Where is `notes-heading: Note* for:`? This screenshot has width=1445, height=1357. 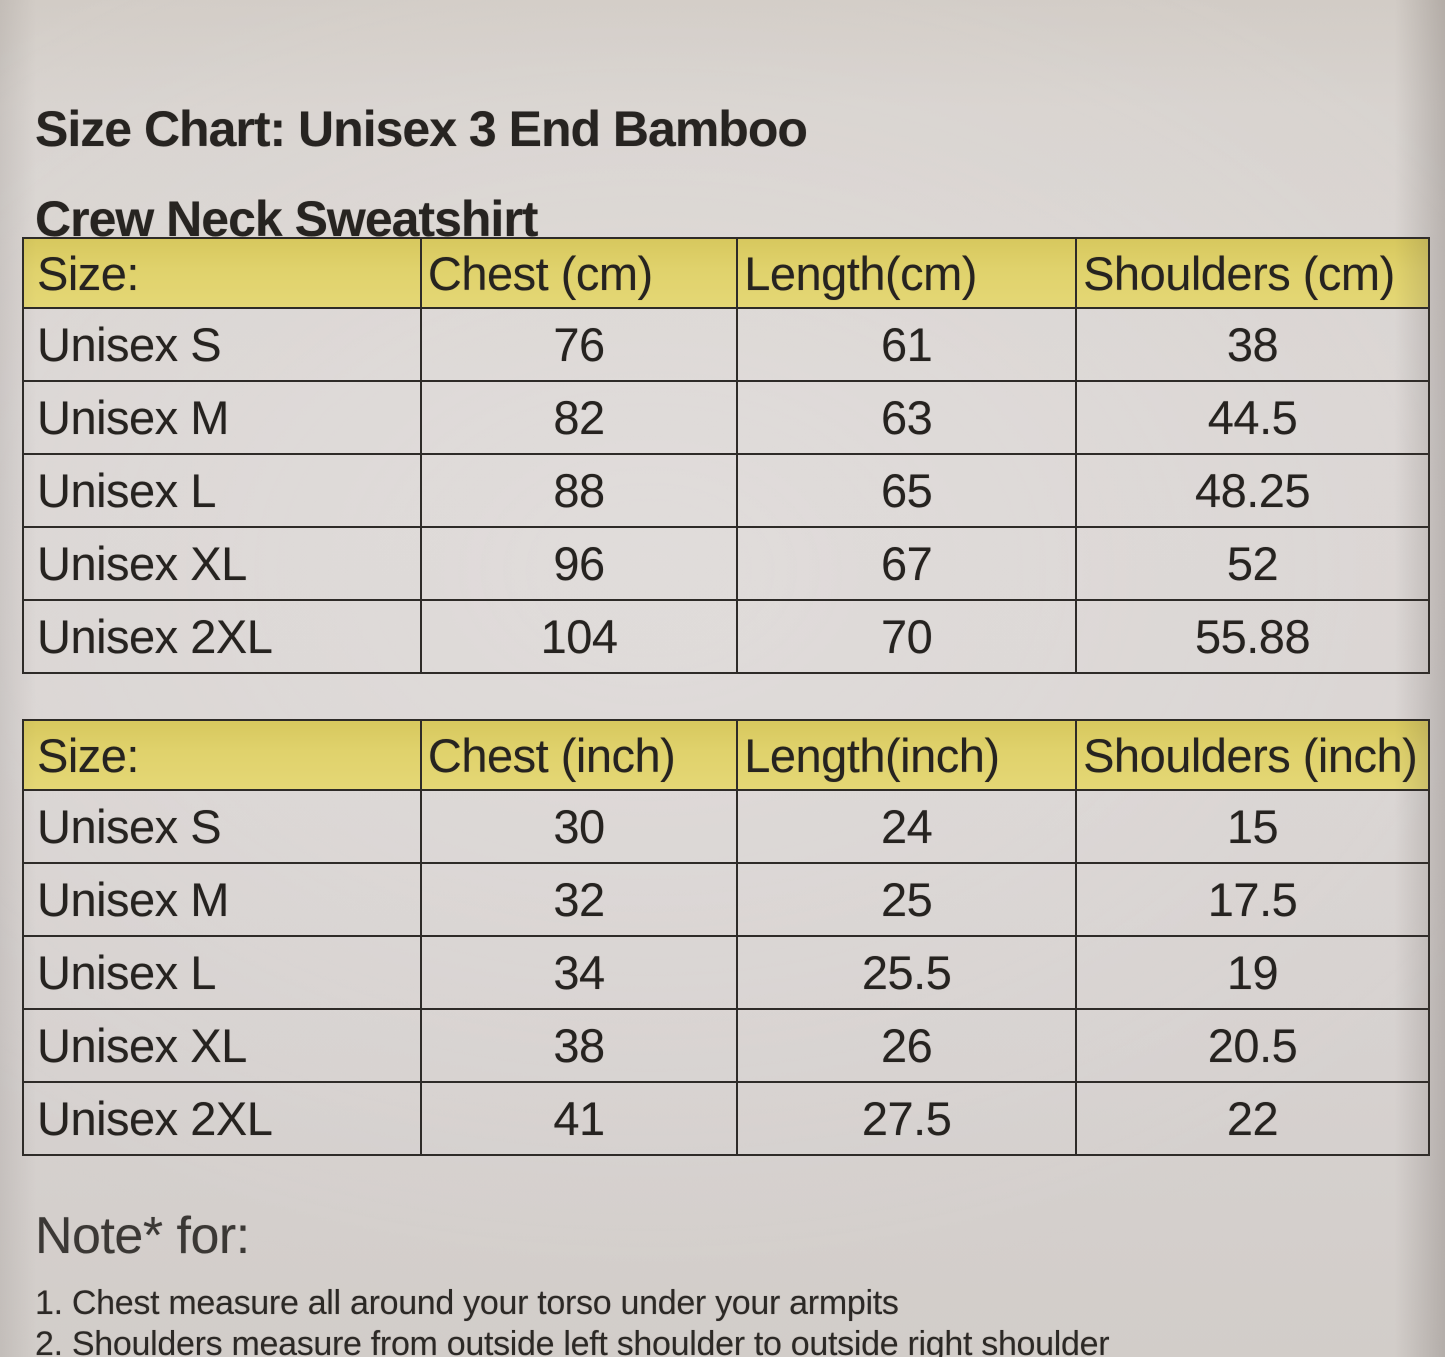
notes-heading: Note* for: is located at coordinates (142, 1236).